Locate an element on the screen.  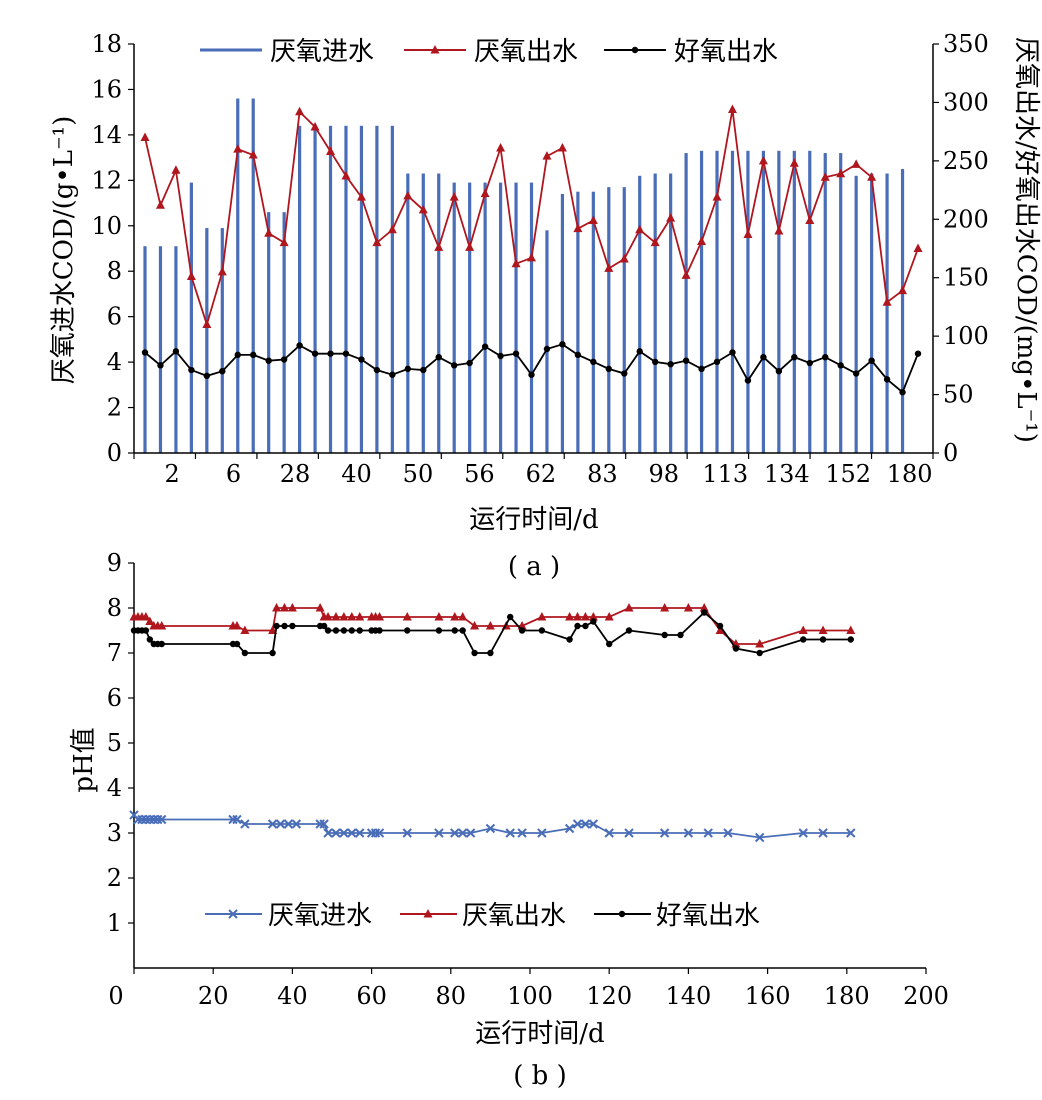
xlabel-b: 运行时间/d is located at coordinates (539, 1034).